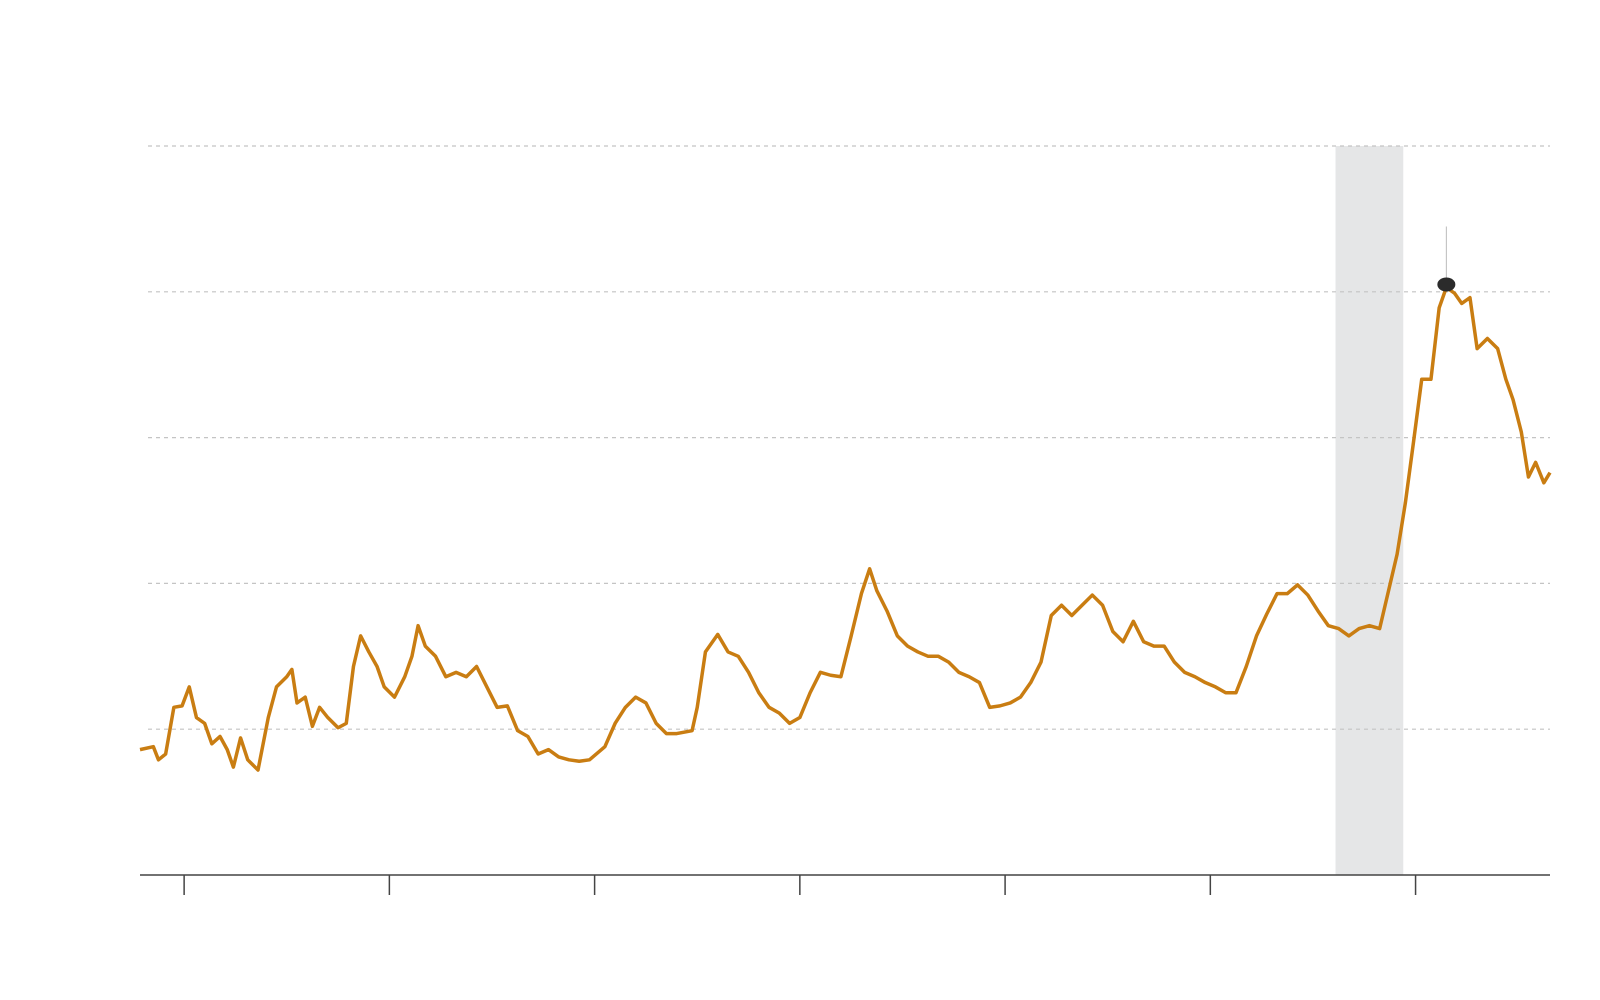 This screenshot has height=1000, width=1600. Describe the element at coordinates (1446, 284) in the screenshot. I see `highlight-point` at that location.